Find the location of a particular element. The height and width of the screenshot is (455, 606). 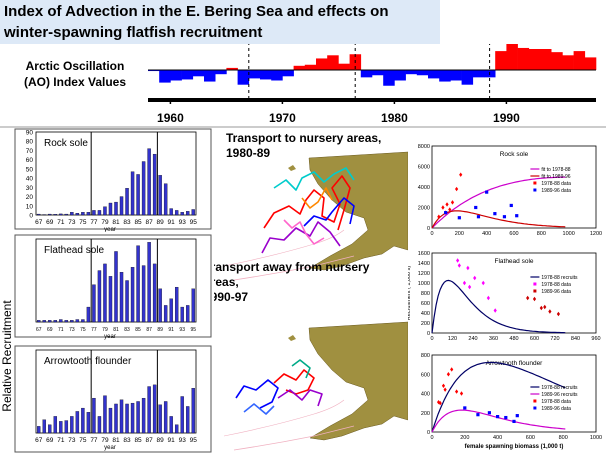

ao-x-tick-label: 1960 is located at coordinates (170, 118).